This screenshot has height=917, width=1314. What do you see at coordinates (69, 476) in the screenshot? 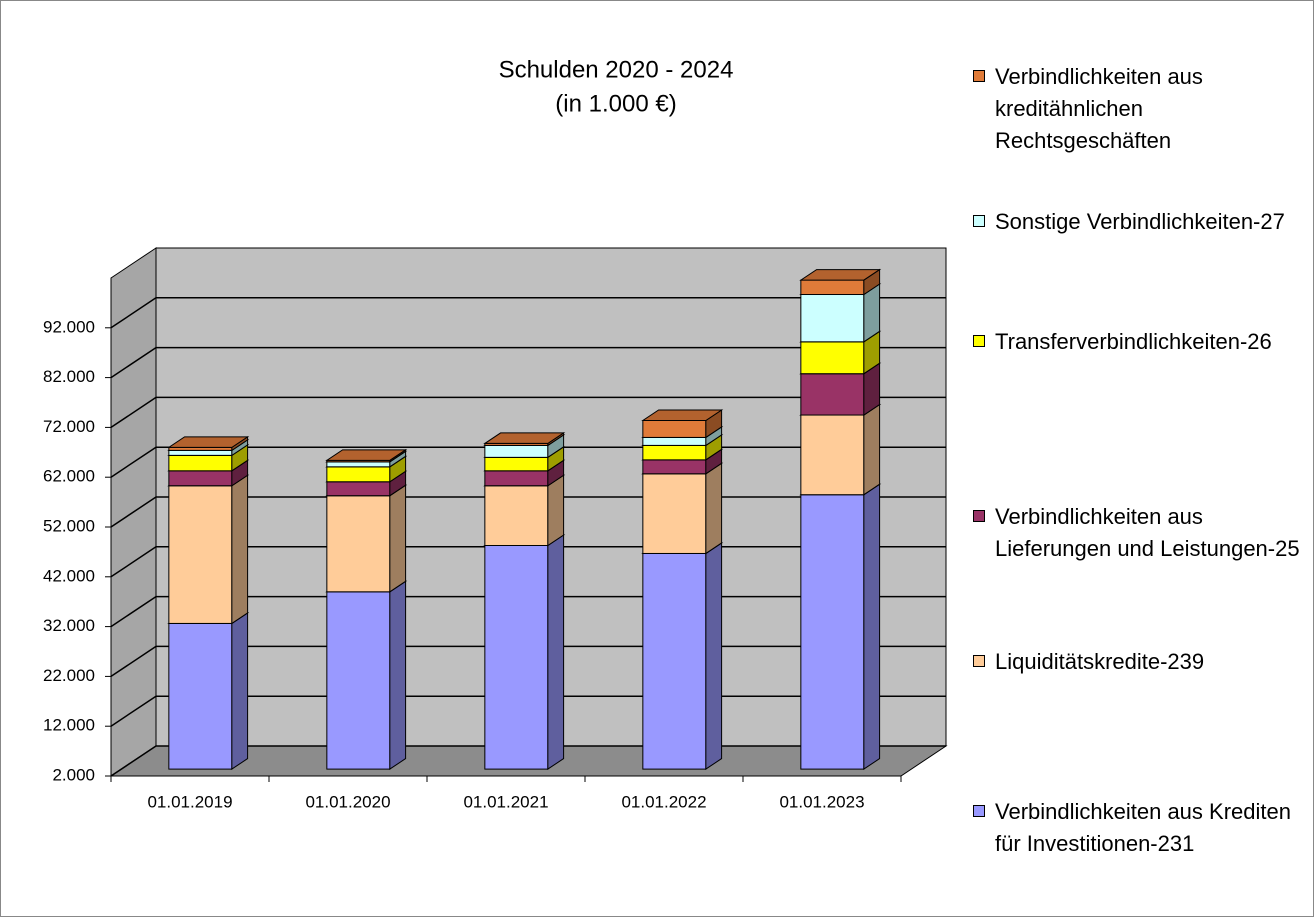
I see `y-tick-label: 62.000` at bounding box center [69, 476].